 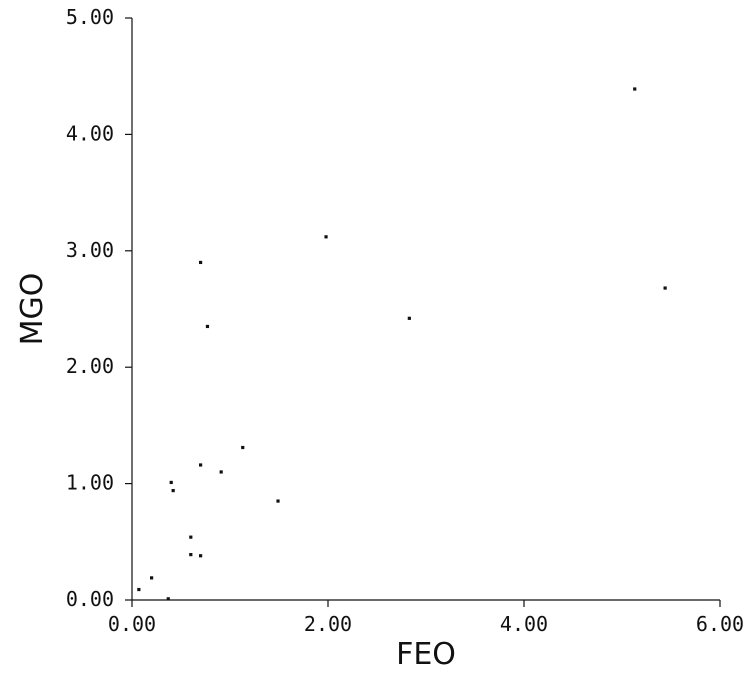 I want to click on y-tick-label: 2.00, so click(x=90, y=366).